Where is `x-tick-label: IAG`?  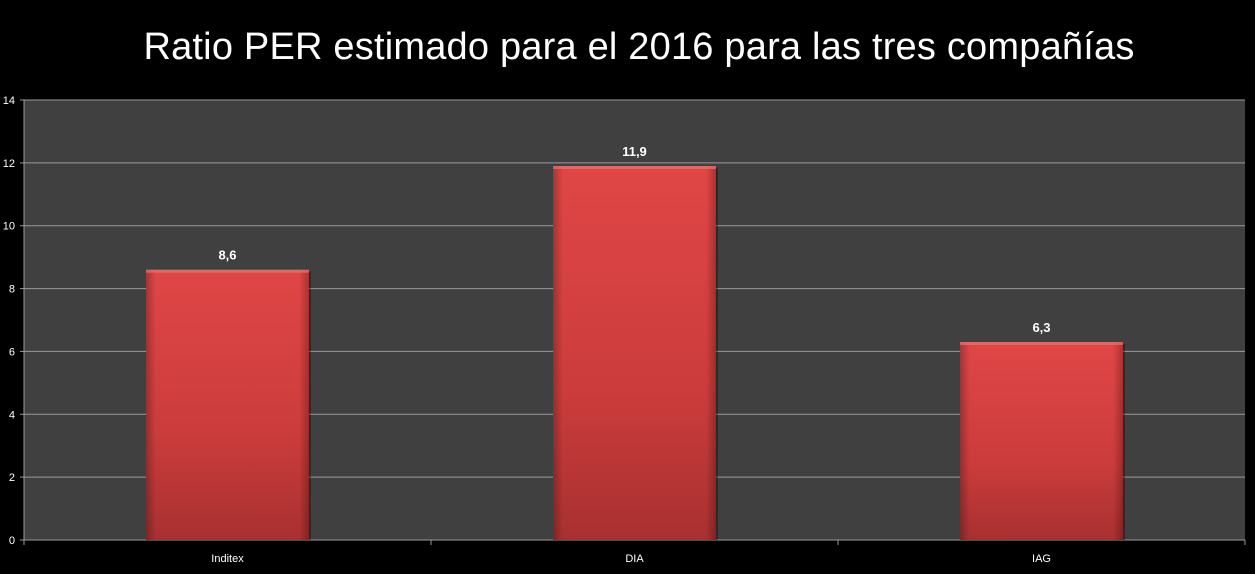
x-tick-label: IAG is located at coordinates (1041, 559).